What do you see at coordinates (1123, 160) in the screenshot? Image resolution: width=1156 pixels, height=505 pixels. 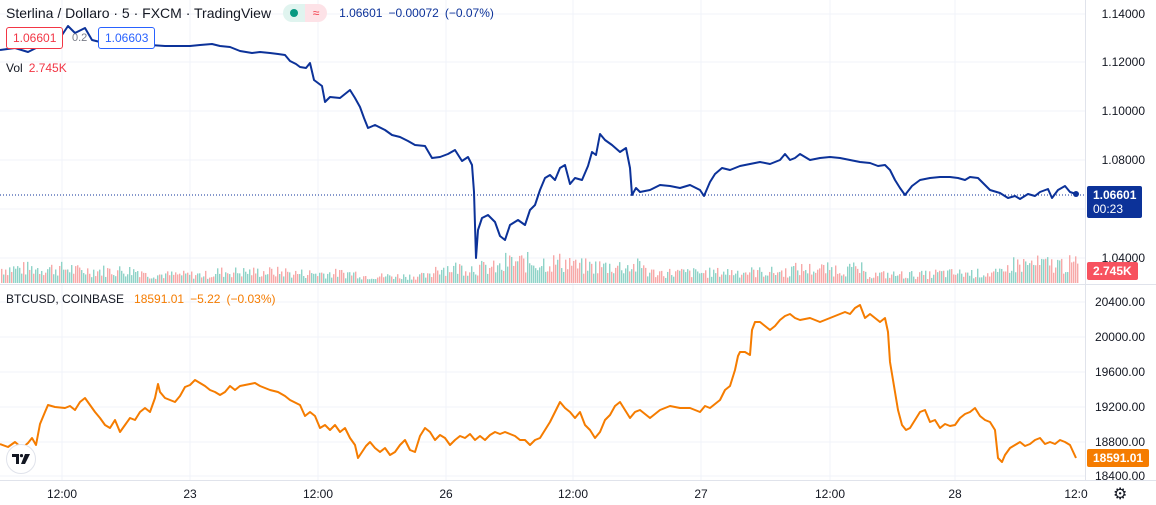 I see `axis-label: 1.08000` at bounding box center [1123, 160].